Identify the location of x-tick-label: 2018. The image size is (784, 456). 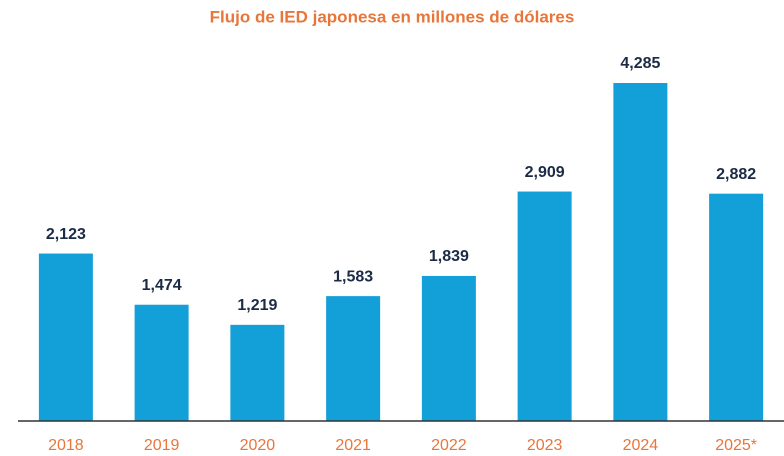
(66, 445).